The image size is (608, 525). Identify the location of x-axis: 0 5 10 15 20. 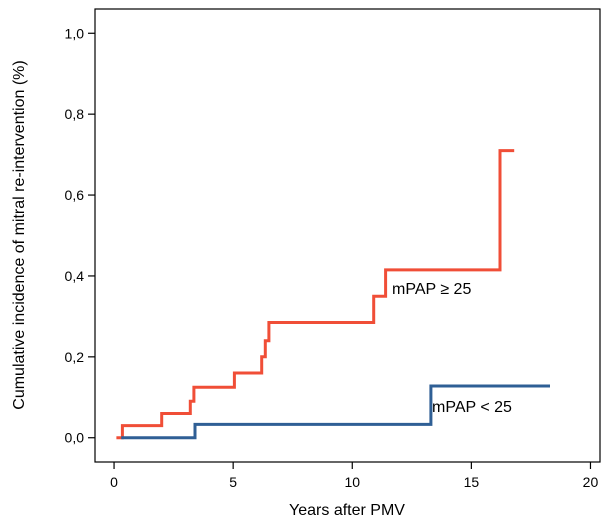
(354, 476).